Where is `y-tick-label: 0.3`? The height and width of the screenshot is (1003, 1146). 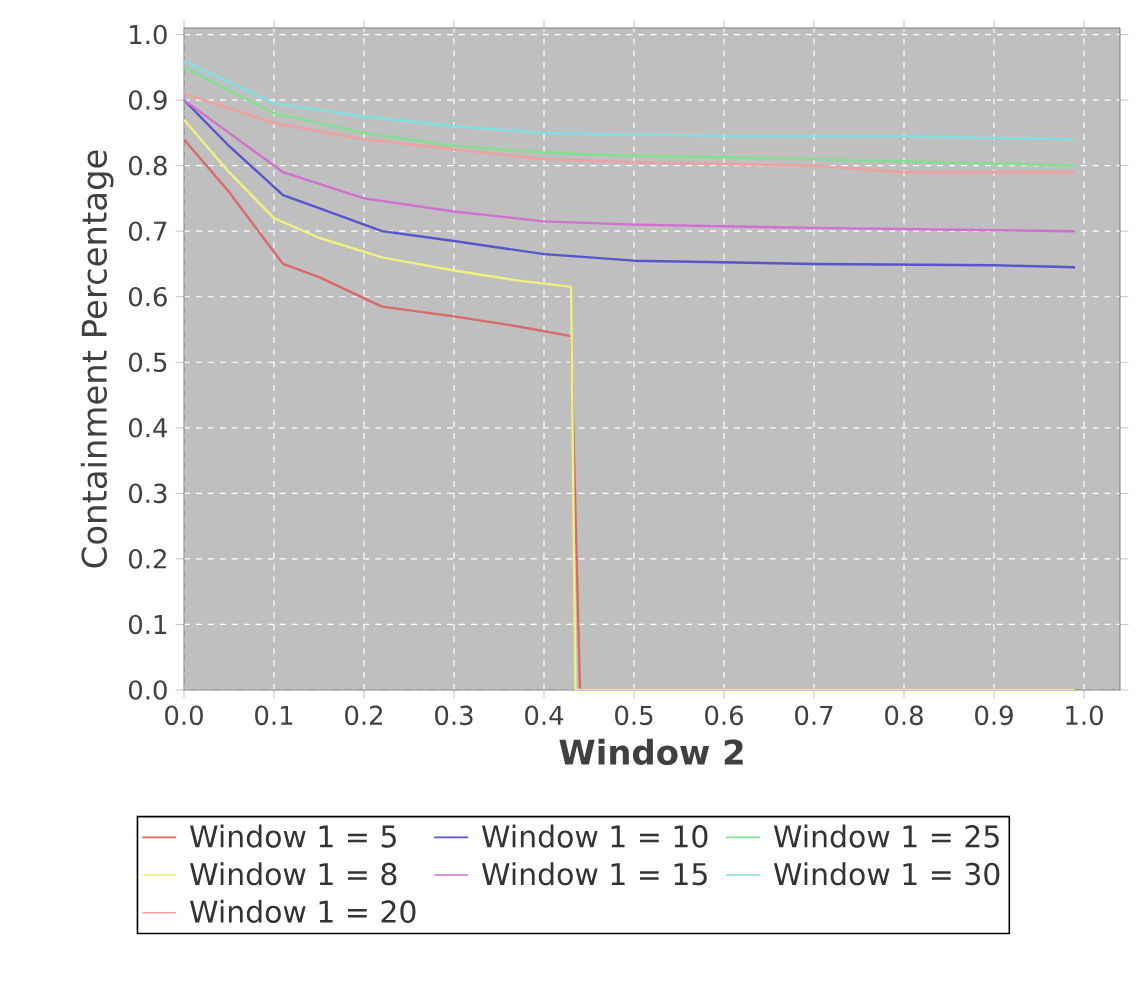 y-tick-label: 0.3 is located at coordinates (147, 493).